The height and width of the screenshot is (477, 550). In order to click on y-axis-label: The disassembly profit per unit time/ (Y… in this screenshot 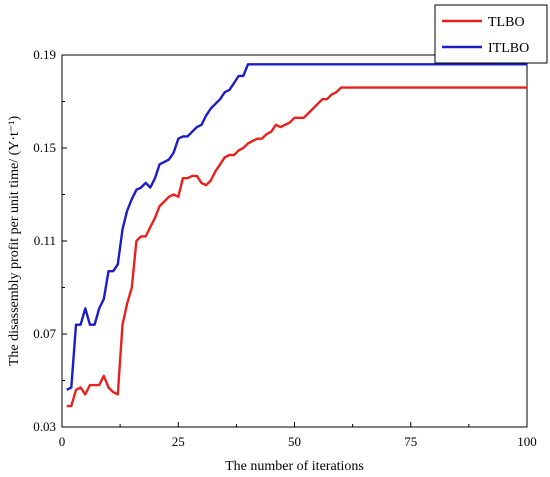, I will do `click(14, 241)`.